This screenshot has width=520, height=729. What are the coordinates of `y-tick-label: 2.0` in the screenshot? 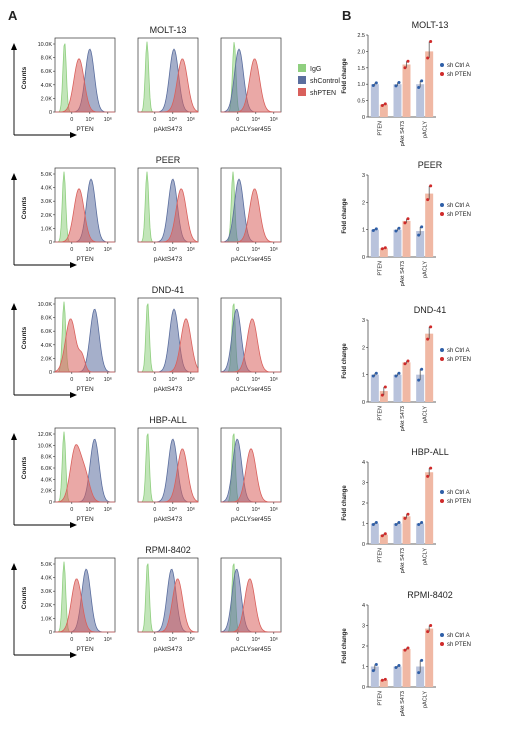 It's located at (361, 52).